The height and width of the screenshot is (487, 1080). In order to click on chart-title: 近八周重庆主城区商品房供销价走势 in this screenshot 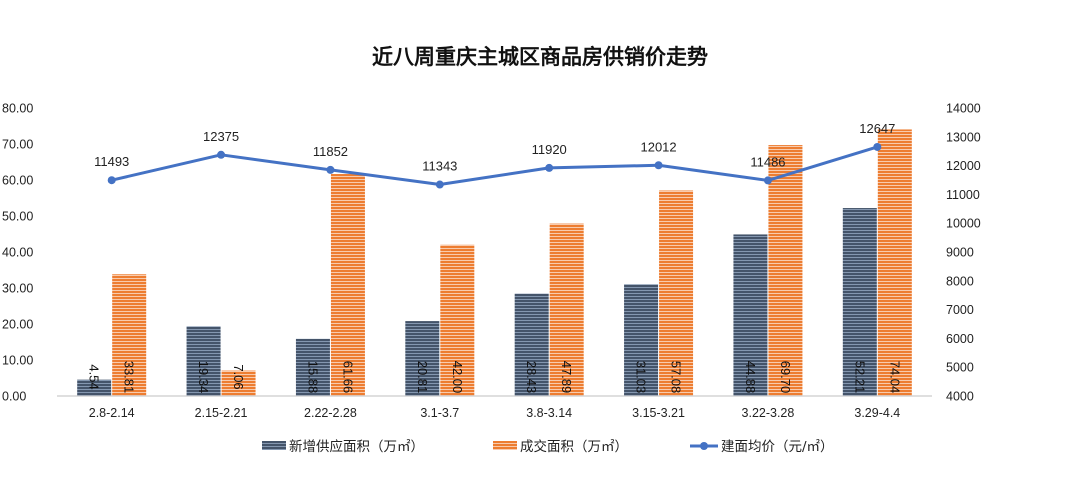, I will do `click(540, 57)`.